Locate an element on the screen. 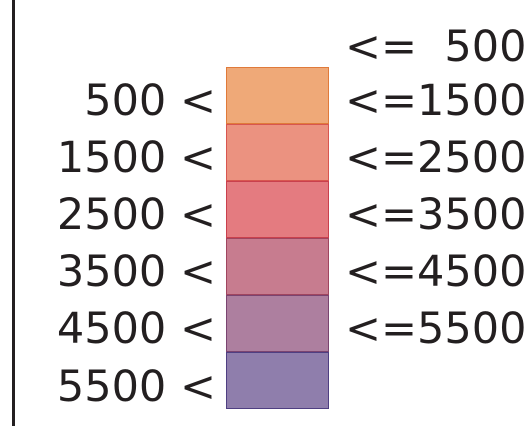 The width and height of the screenshot is (530, 426). legend-lower-label-4: 3500 < is located at coordinates (136, 272).